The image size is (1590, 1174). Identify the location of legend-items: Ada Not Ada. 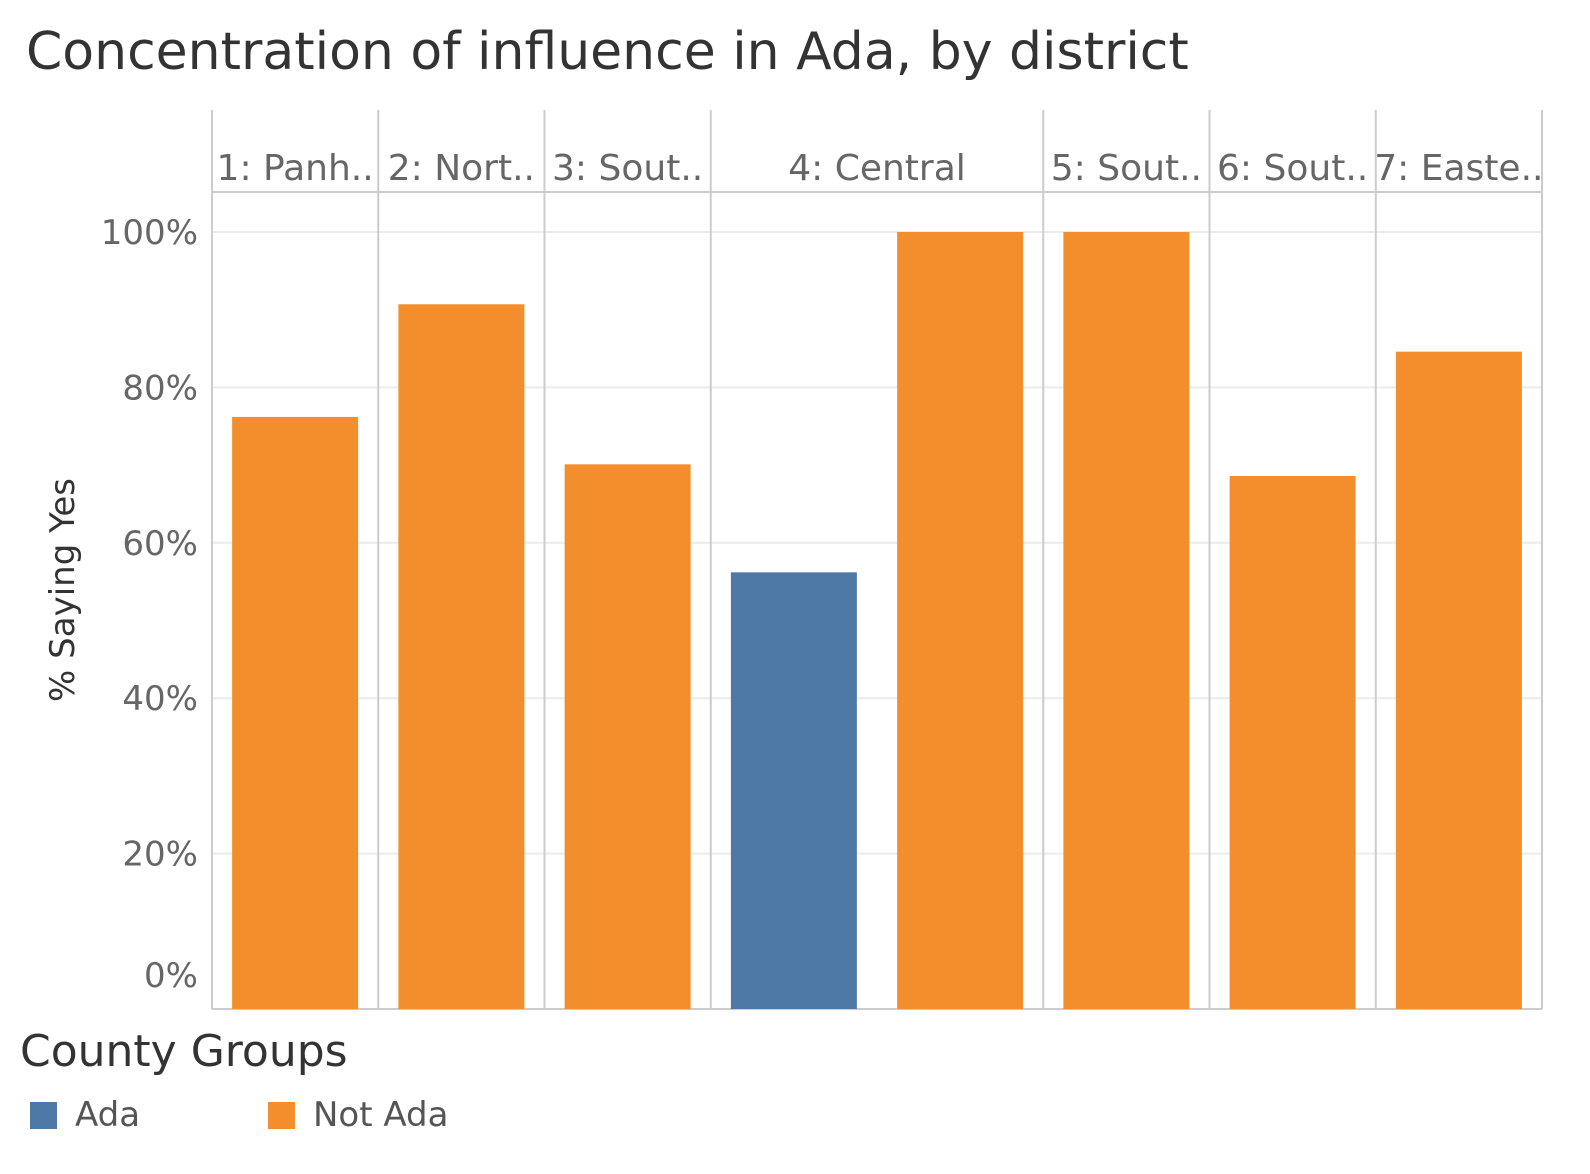
(258, 1115).